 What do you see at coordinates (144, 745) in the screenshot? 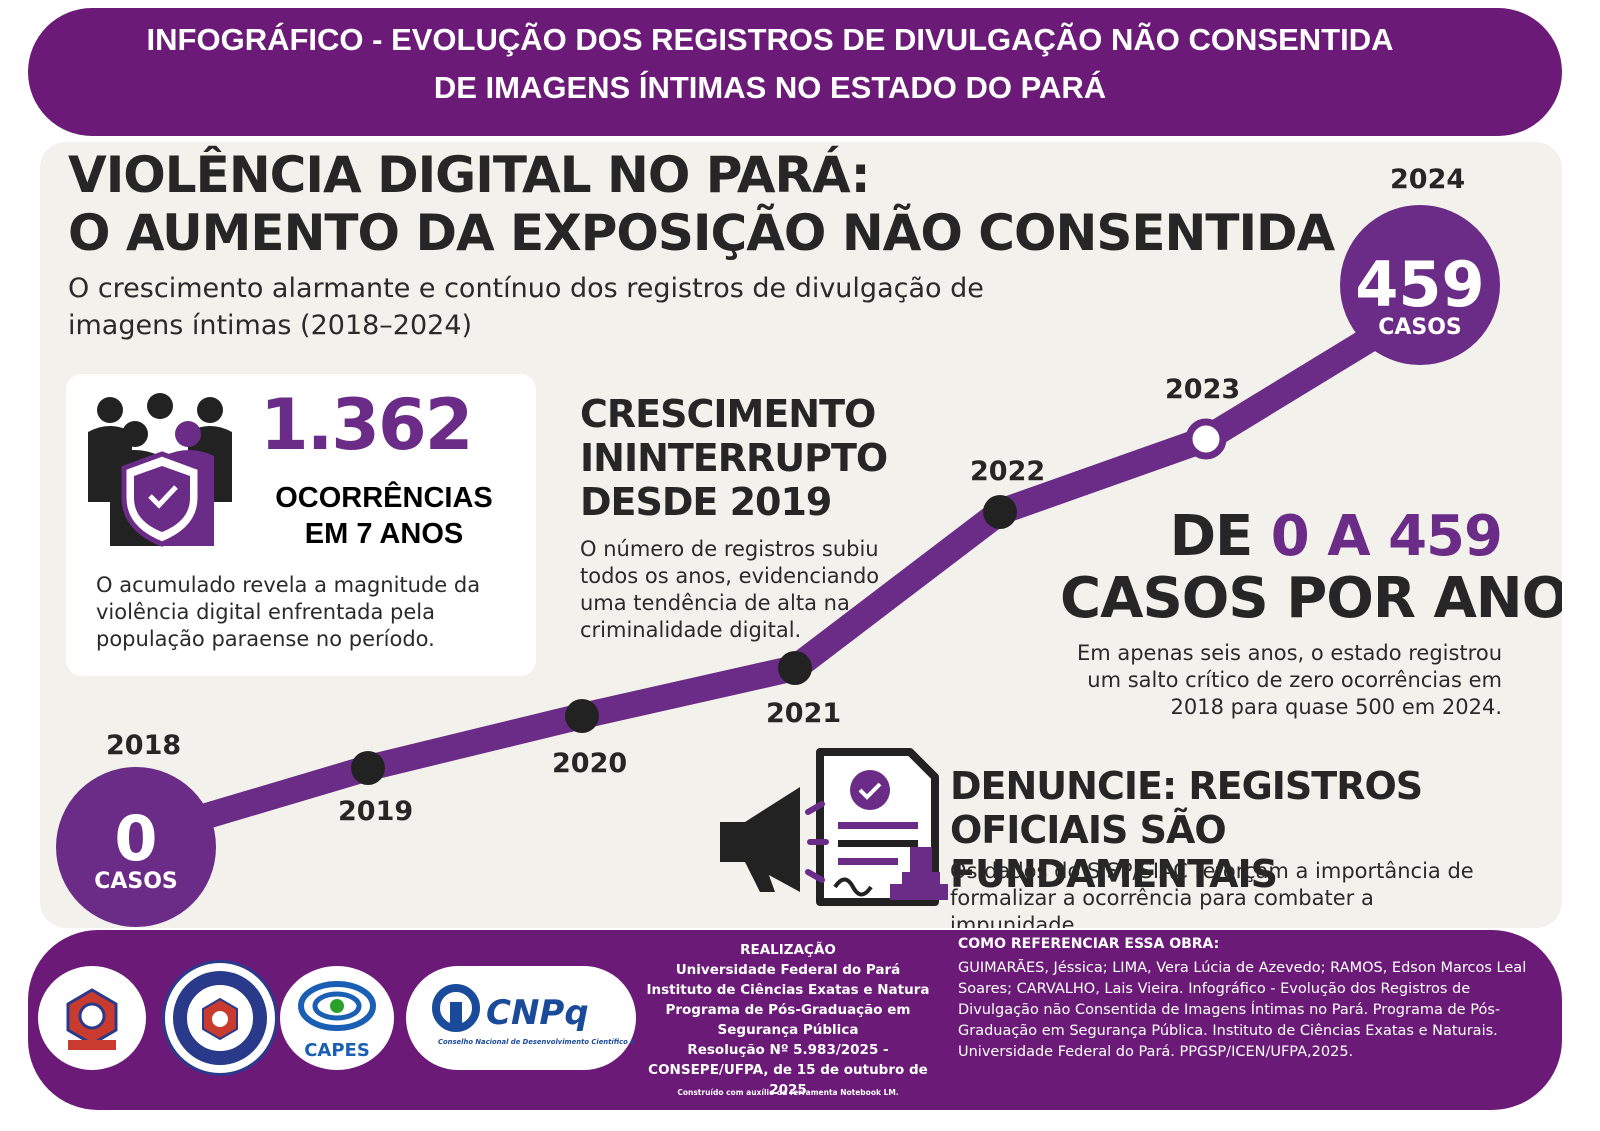
I see `year-label-2018: 2018` at bounding box center [144, 745].